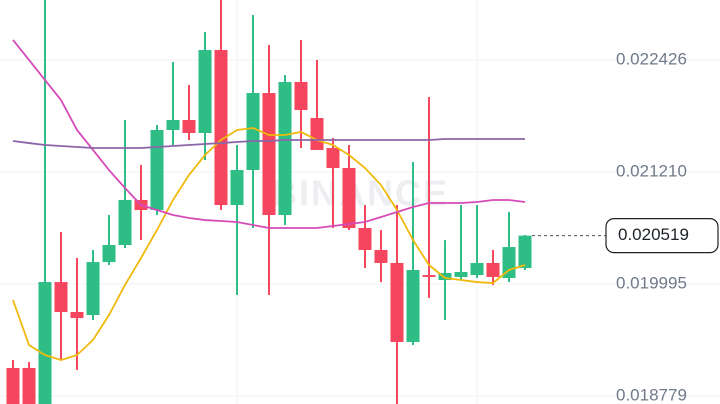 The height and width of the screenshot is (404, 720). What do you see at coordinates (360, 193) in the screenshot?
I see `watermark: BINANCE` at bounding box center [360, 193].